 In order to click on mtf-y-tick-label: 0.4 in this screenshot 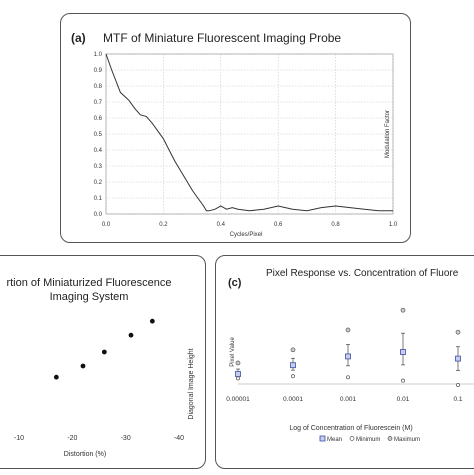, I will do `click(98, 151)`.